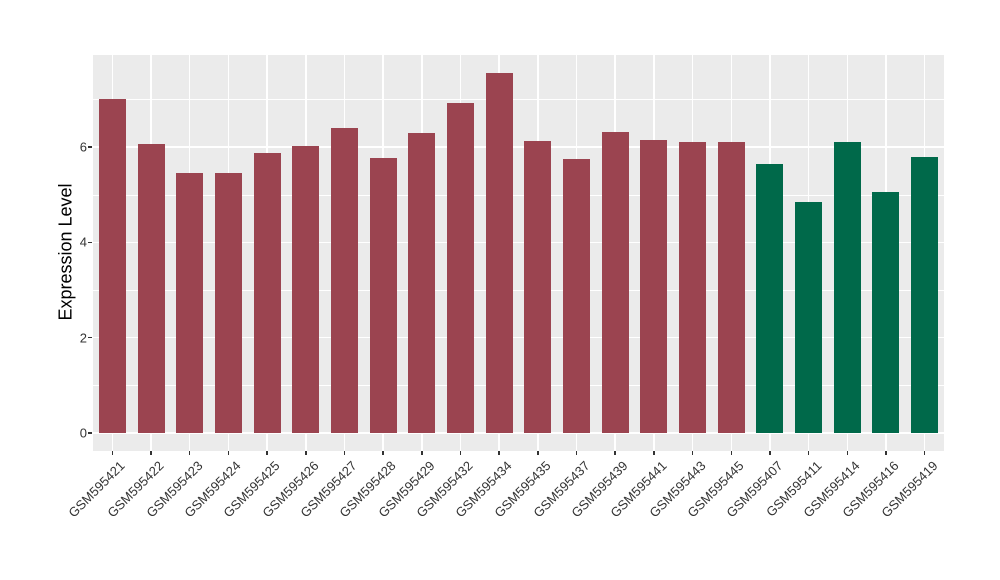 The image size is (1000, 580). What do you see at coordinates (112, 453) in the screenshot?
I see `x-tick-mark-GSM595421` at bounding box center [112, 453].